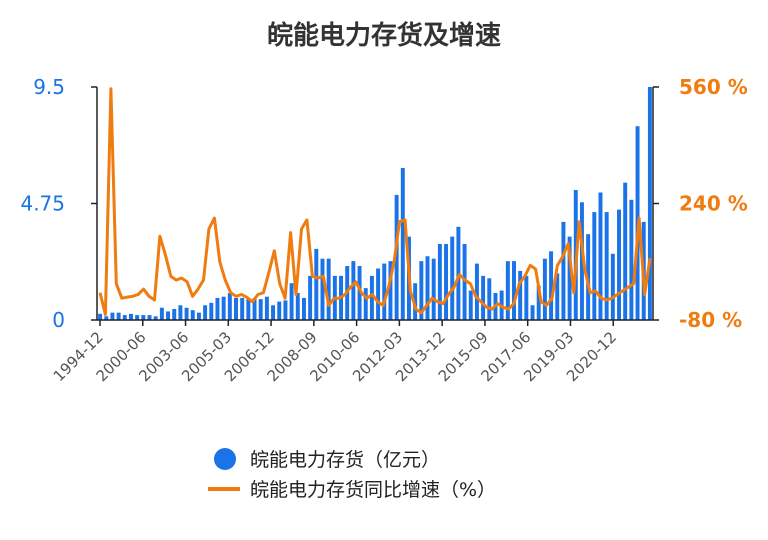 This screenshot has width=768, height=540. I want to click on right-axis-ticks: -80 % 240 % 560 %, so click(700, 203).